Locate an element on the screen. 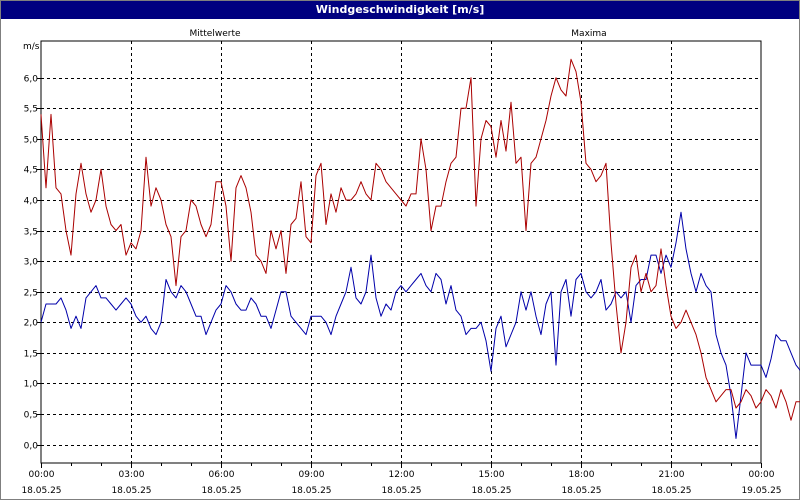  y-tick-label: 5,0 is located at coordinates (31, 141).